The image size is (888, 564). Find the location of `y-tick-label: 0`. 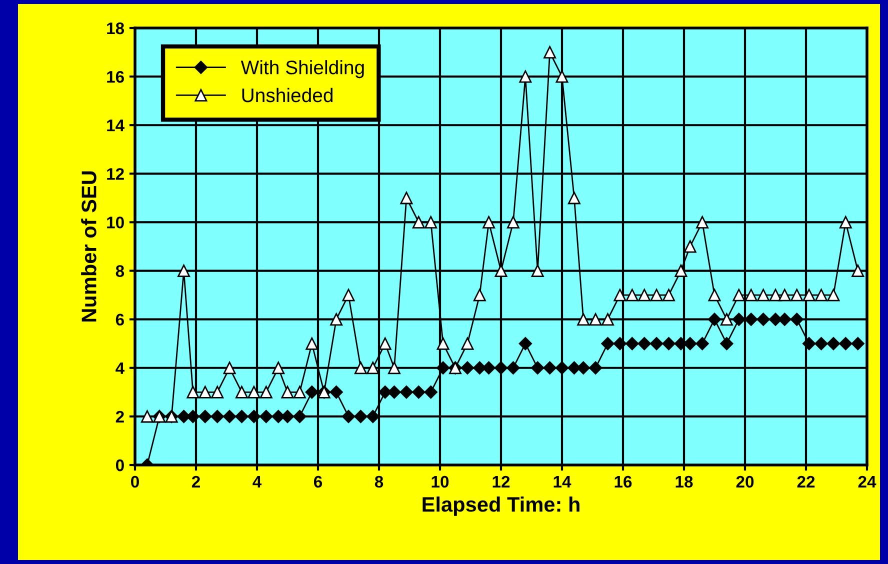

y-tick-label: 0 is located at coordinates (120, 465).